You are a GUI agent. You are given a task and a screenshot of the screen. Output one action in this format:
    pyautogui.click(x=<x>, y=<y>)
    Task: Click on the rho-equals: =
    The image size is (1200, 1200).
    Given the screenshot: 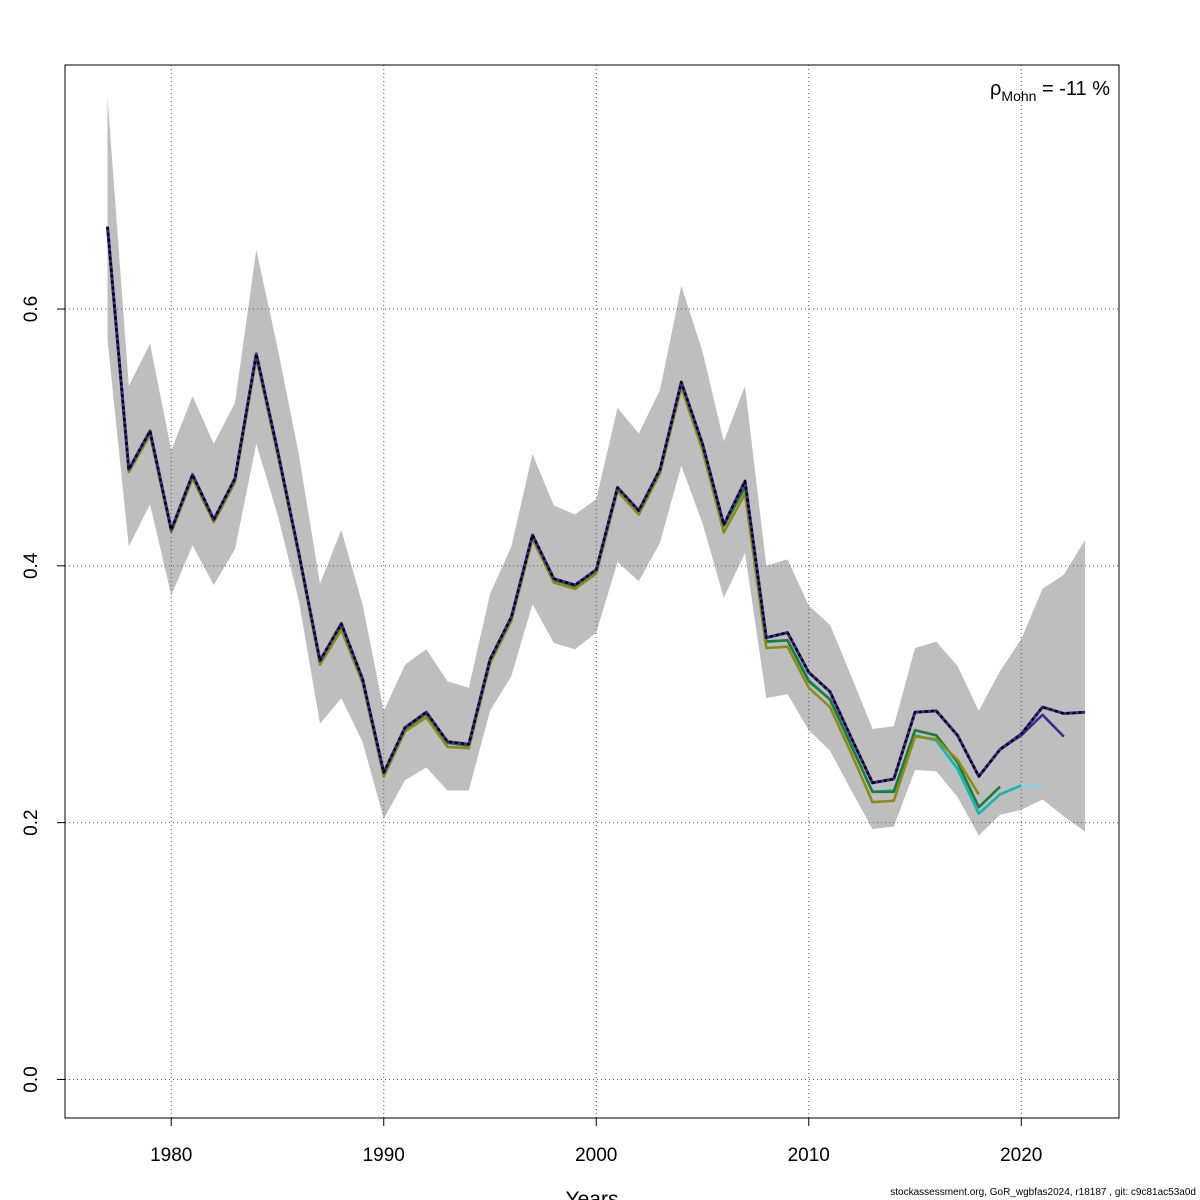 What is the action you would take?
    pyautogui.click(x=1047, y=89)
    